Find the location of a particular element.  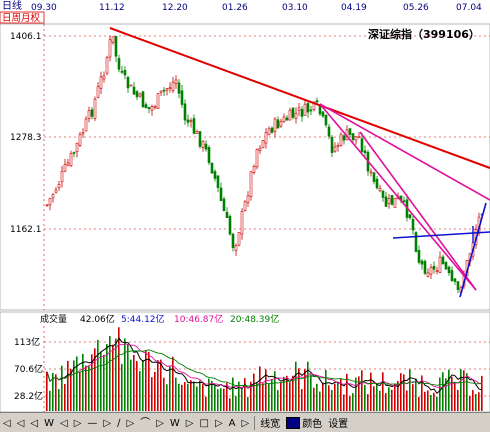

color-swatch is located at coordinates (293, 422).